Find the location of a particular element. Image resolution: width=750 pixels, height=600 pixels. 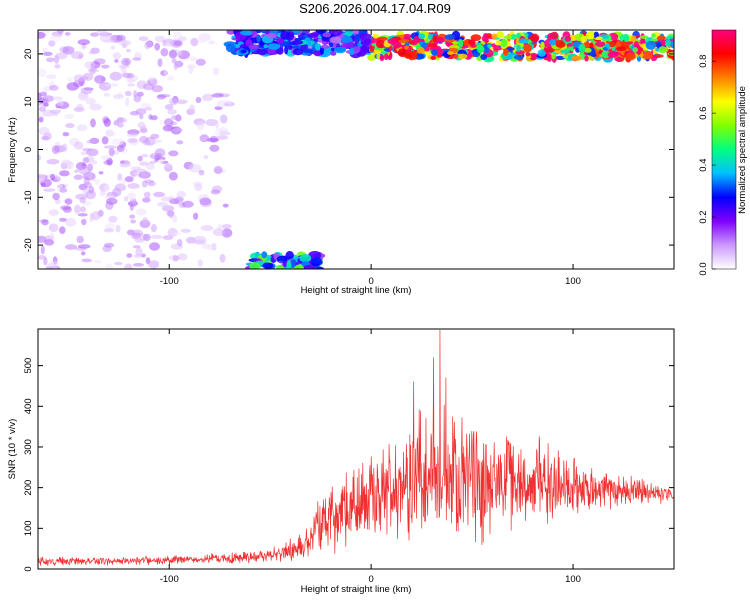

colorbar-tick-label: 0.6 is located at coordinates (703, 113).